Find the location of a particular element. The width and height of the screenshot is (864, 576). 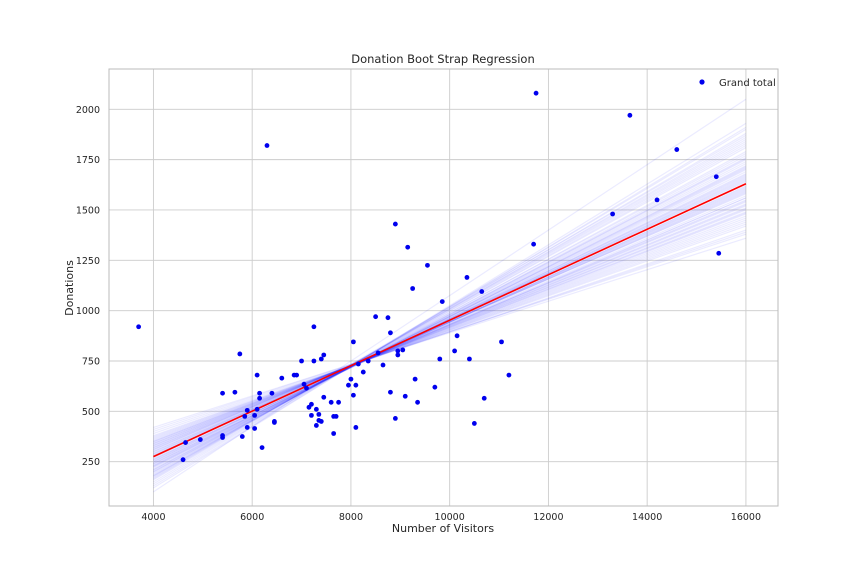

chart-title: Donation Boot Strap Regression is located at coordinates (442, 59).